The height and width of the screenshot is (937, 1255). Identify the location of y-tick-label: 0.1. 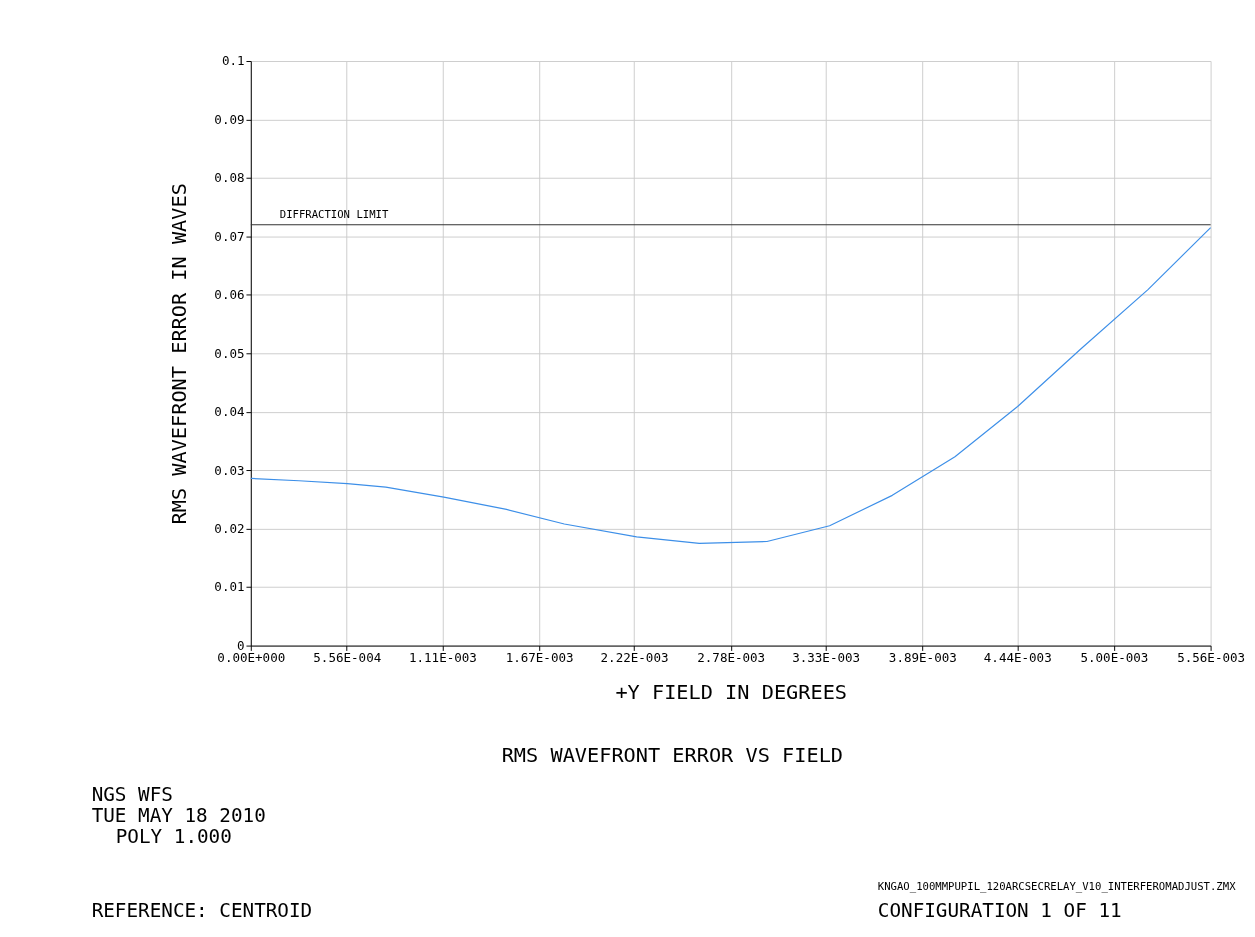
(233, 61).